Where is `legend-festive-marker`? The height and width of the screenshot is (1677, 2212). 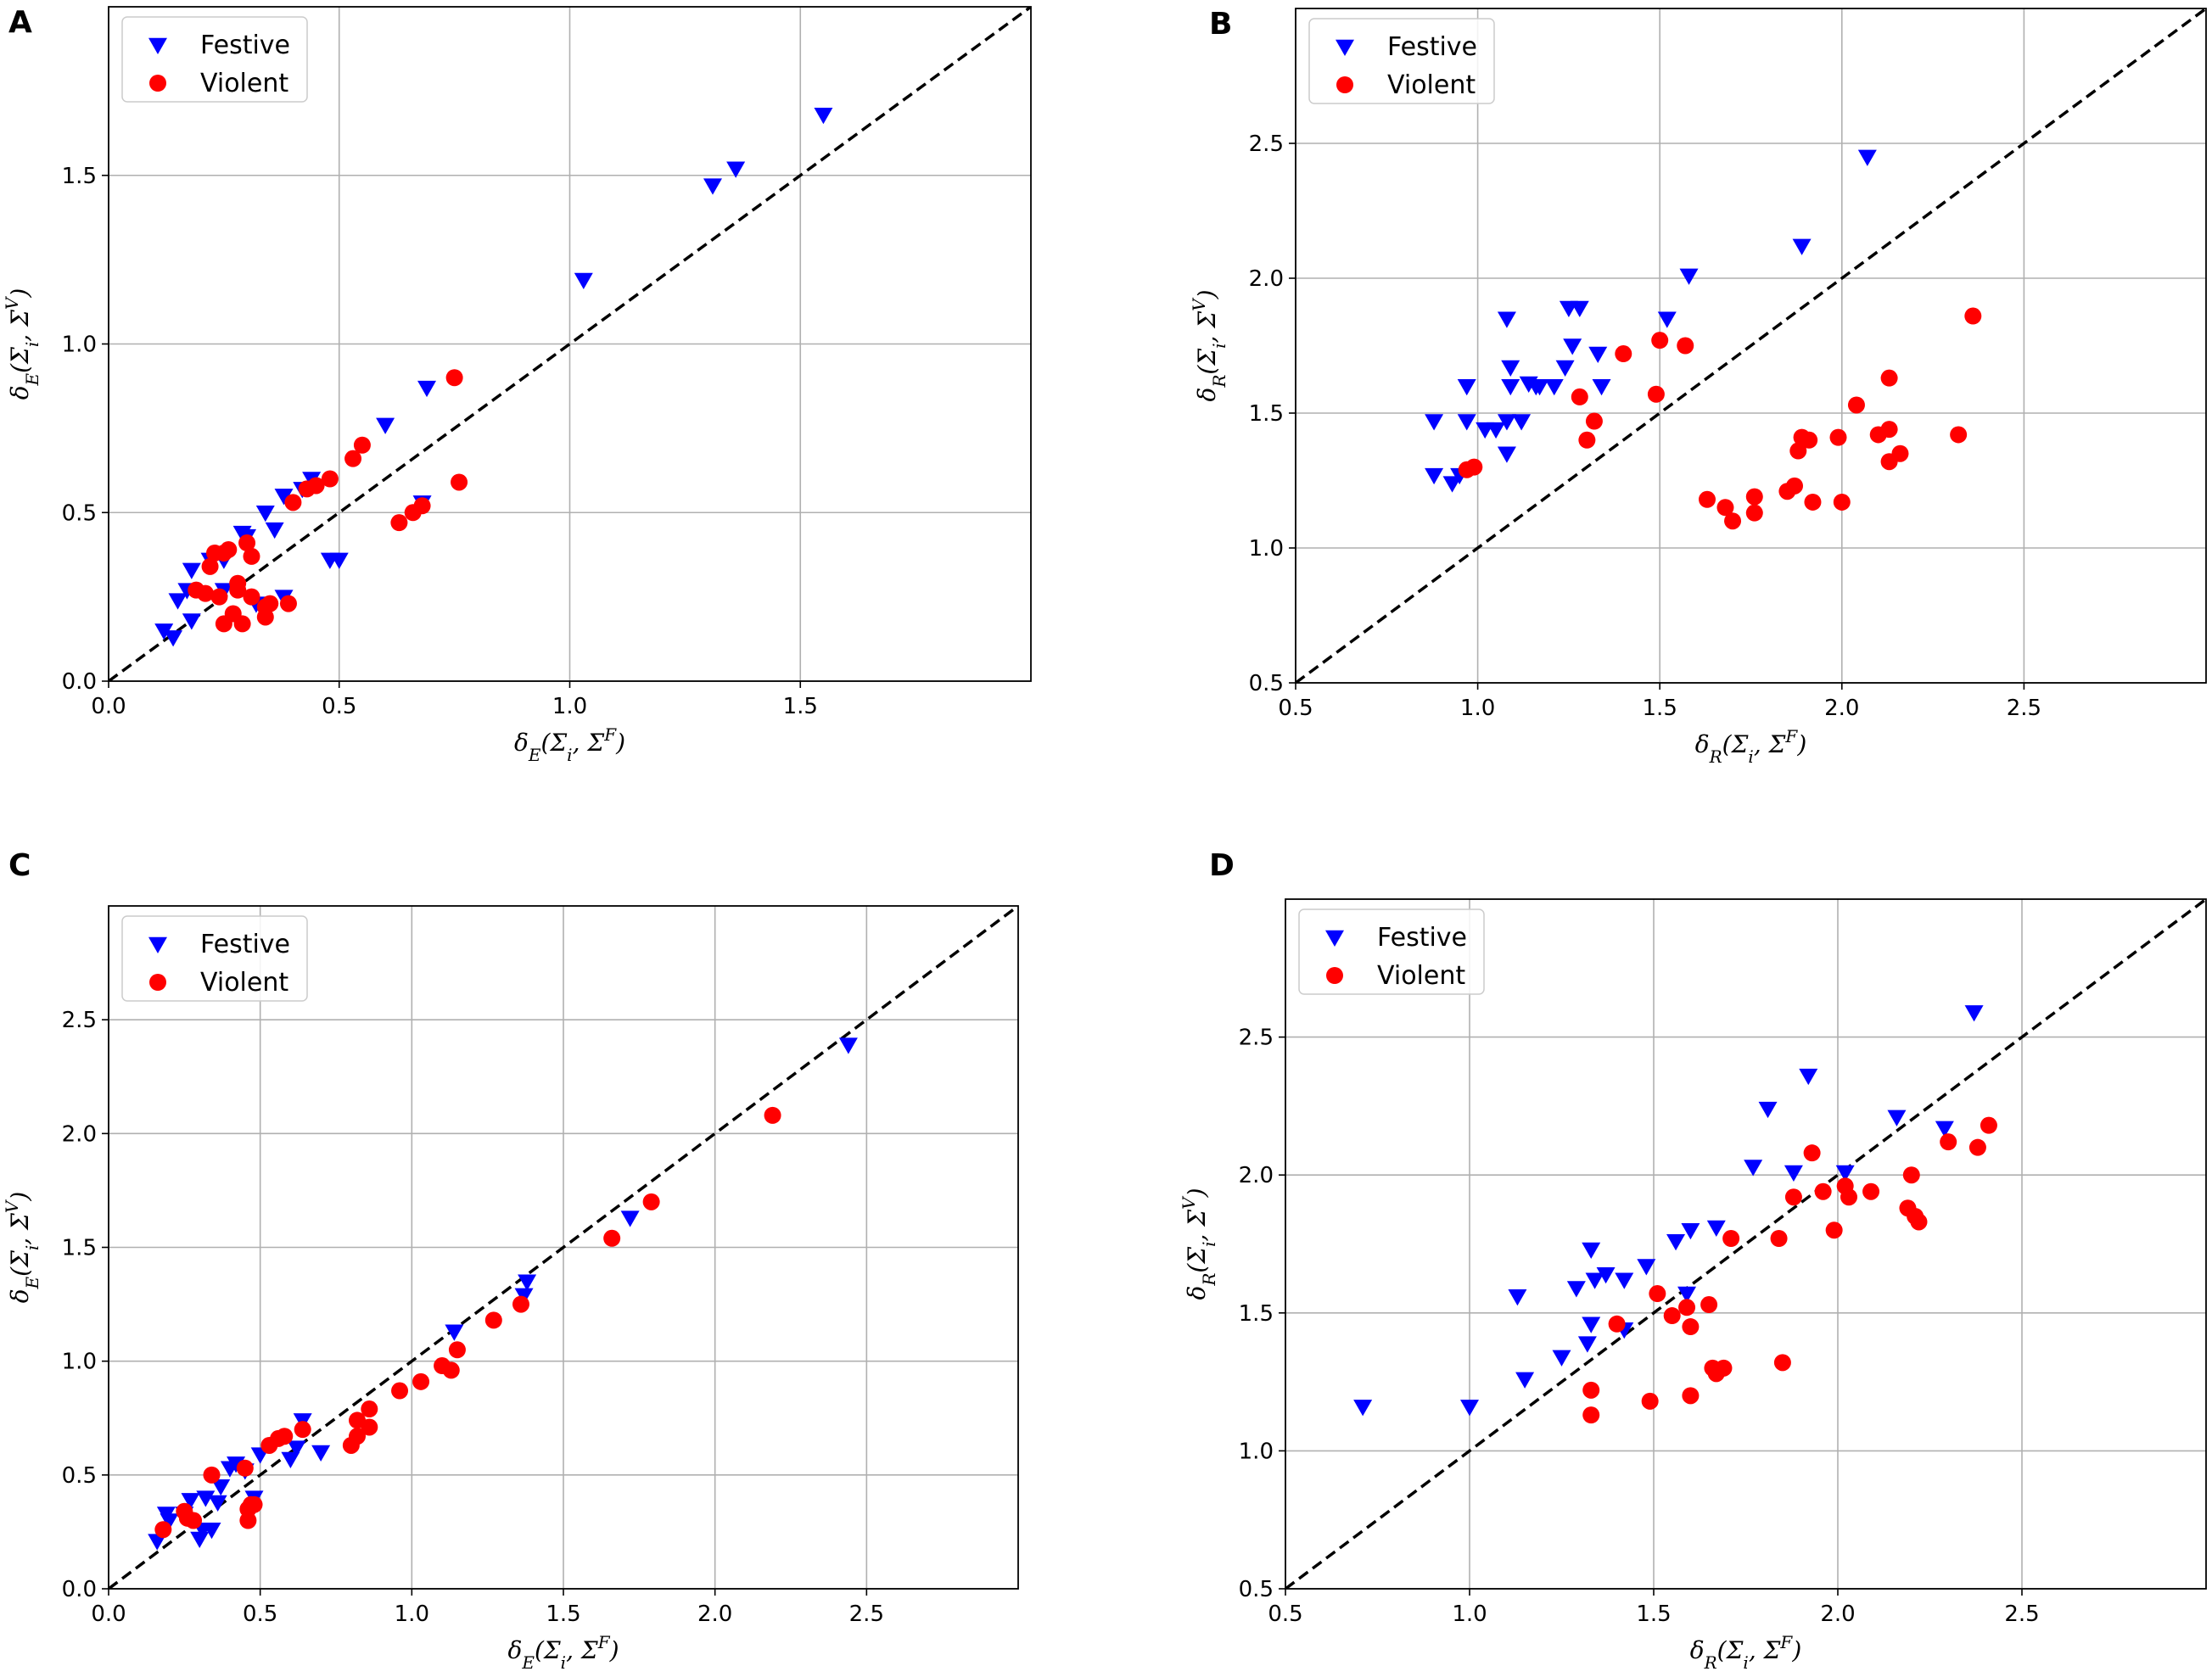 legend-festive-marker is located at coordinates (157, 945).